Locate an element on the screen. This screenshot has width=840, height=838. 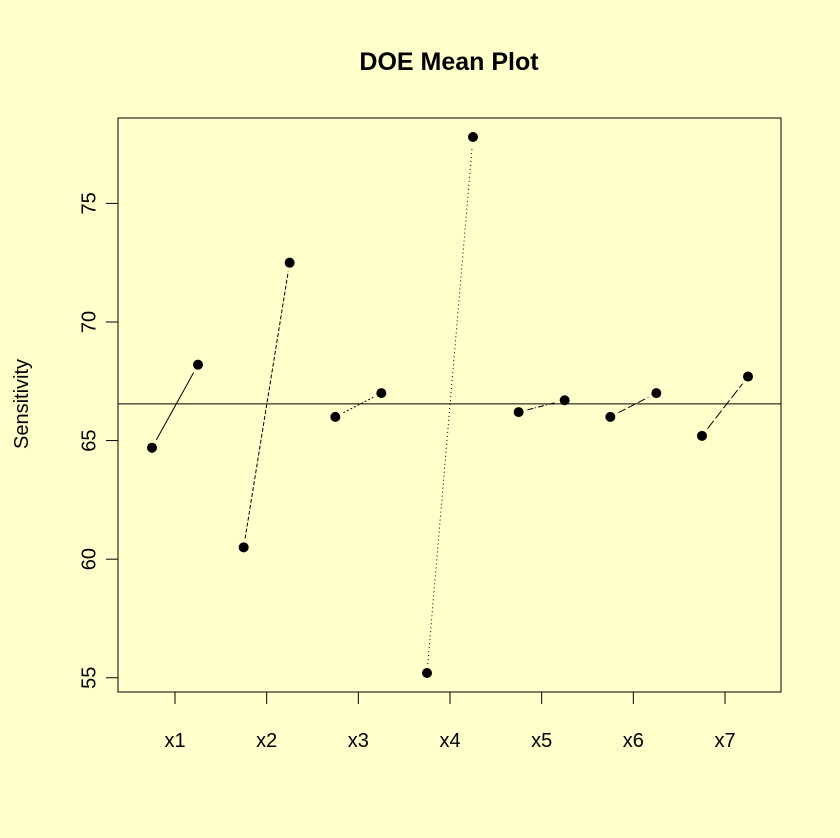
y-tick-label: 75 is located at coordinates (89, 203).